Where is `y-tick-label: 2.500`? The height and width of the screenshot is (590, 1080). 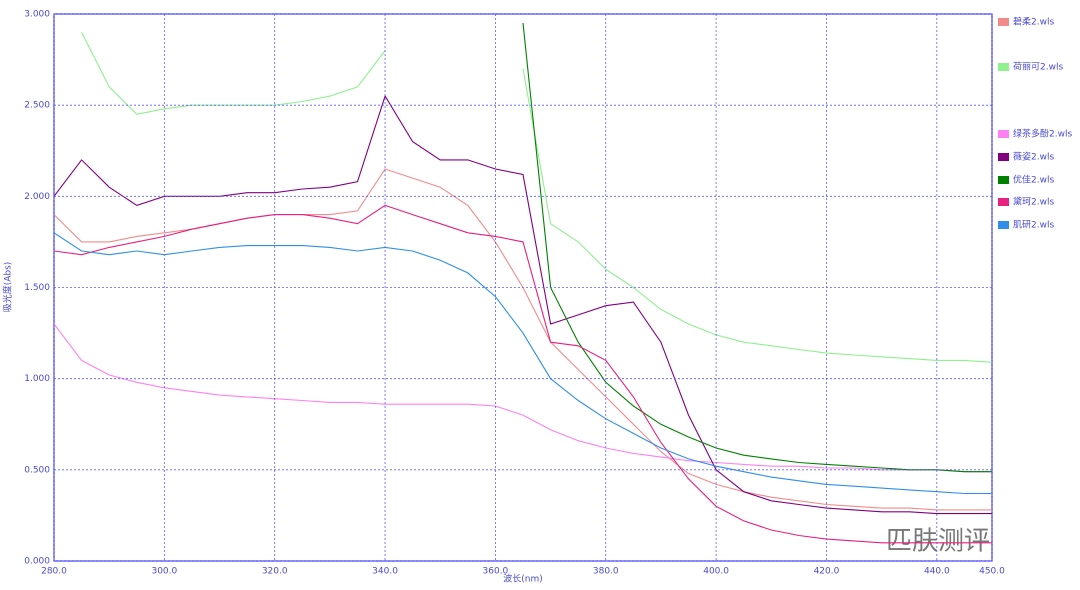
y-tick-label: 2.500 is located at coordinates (37, 106).